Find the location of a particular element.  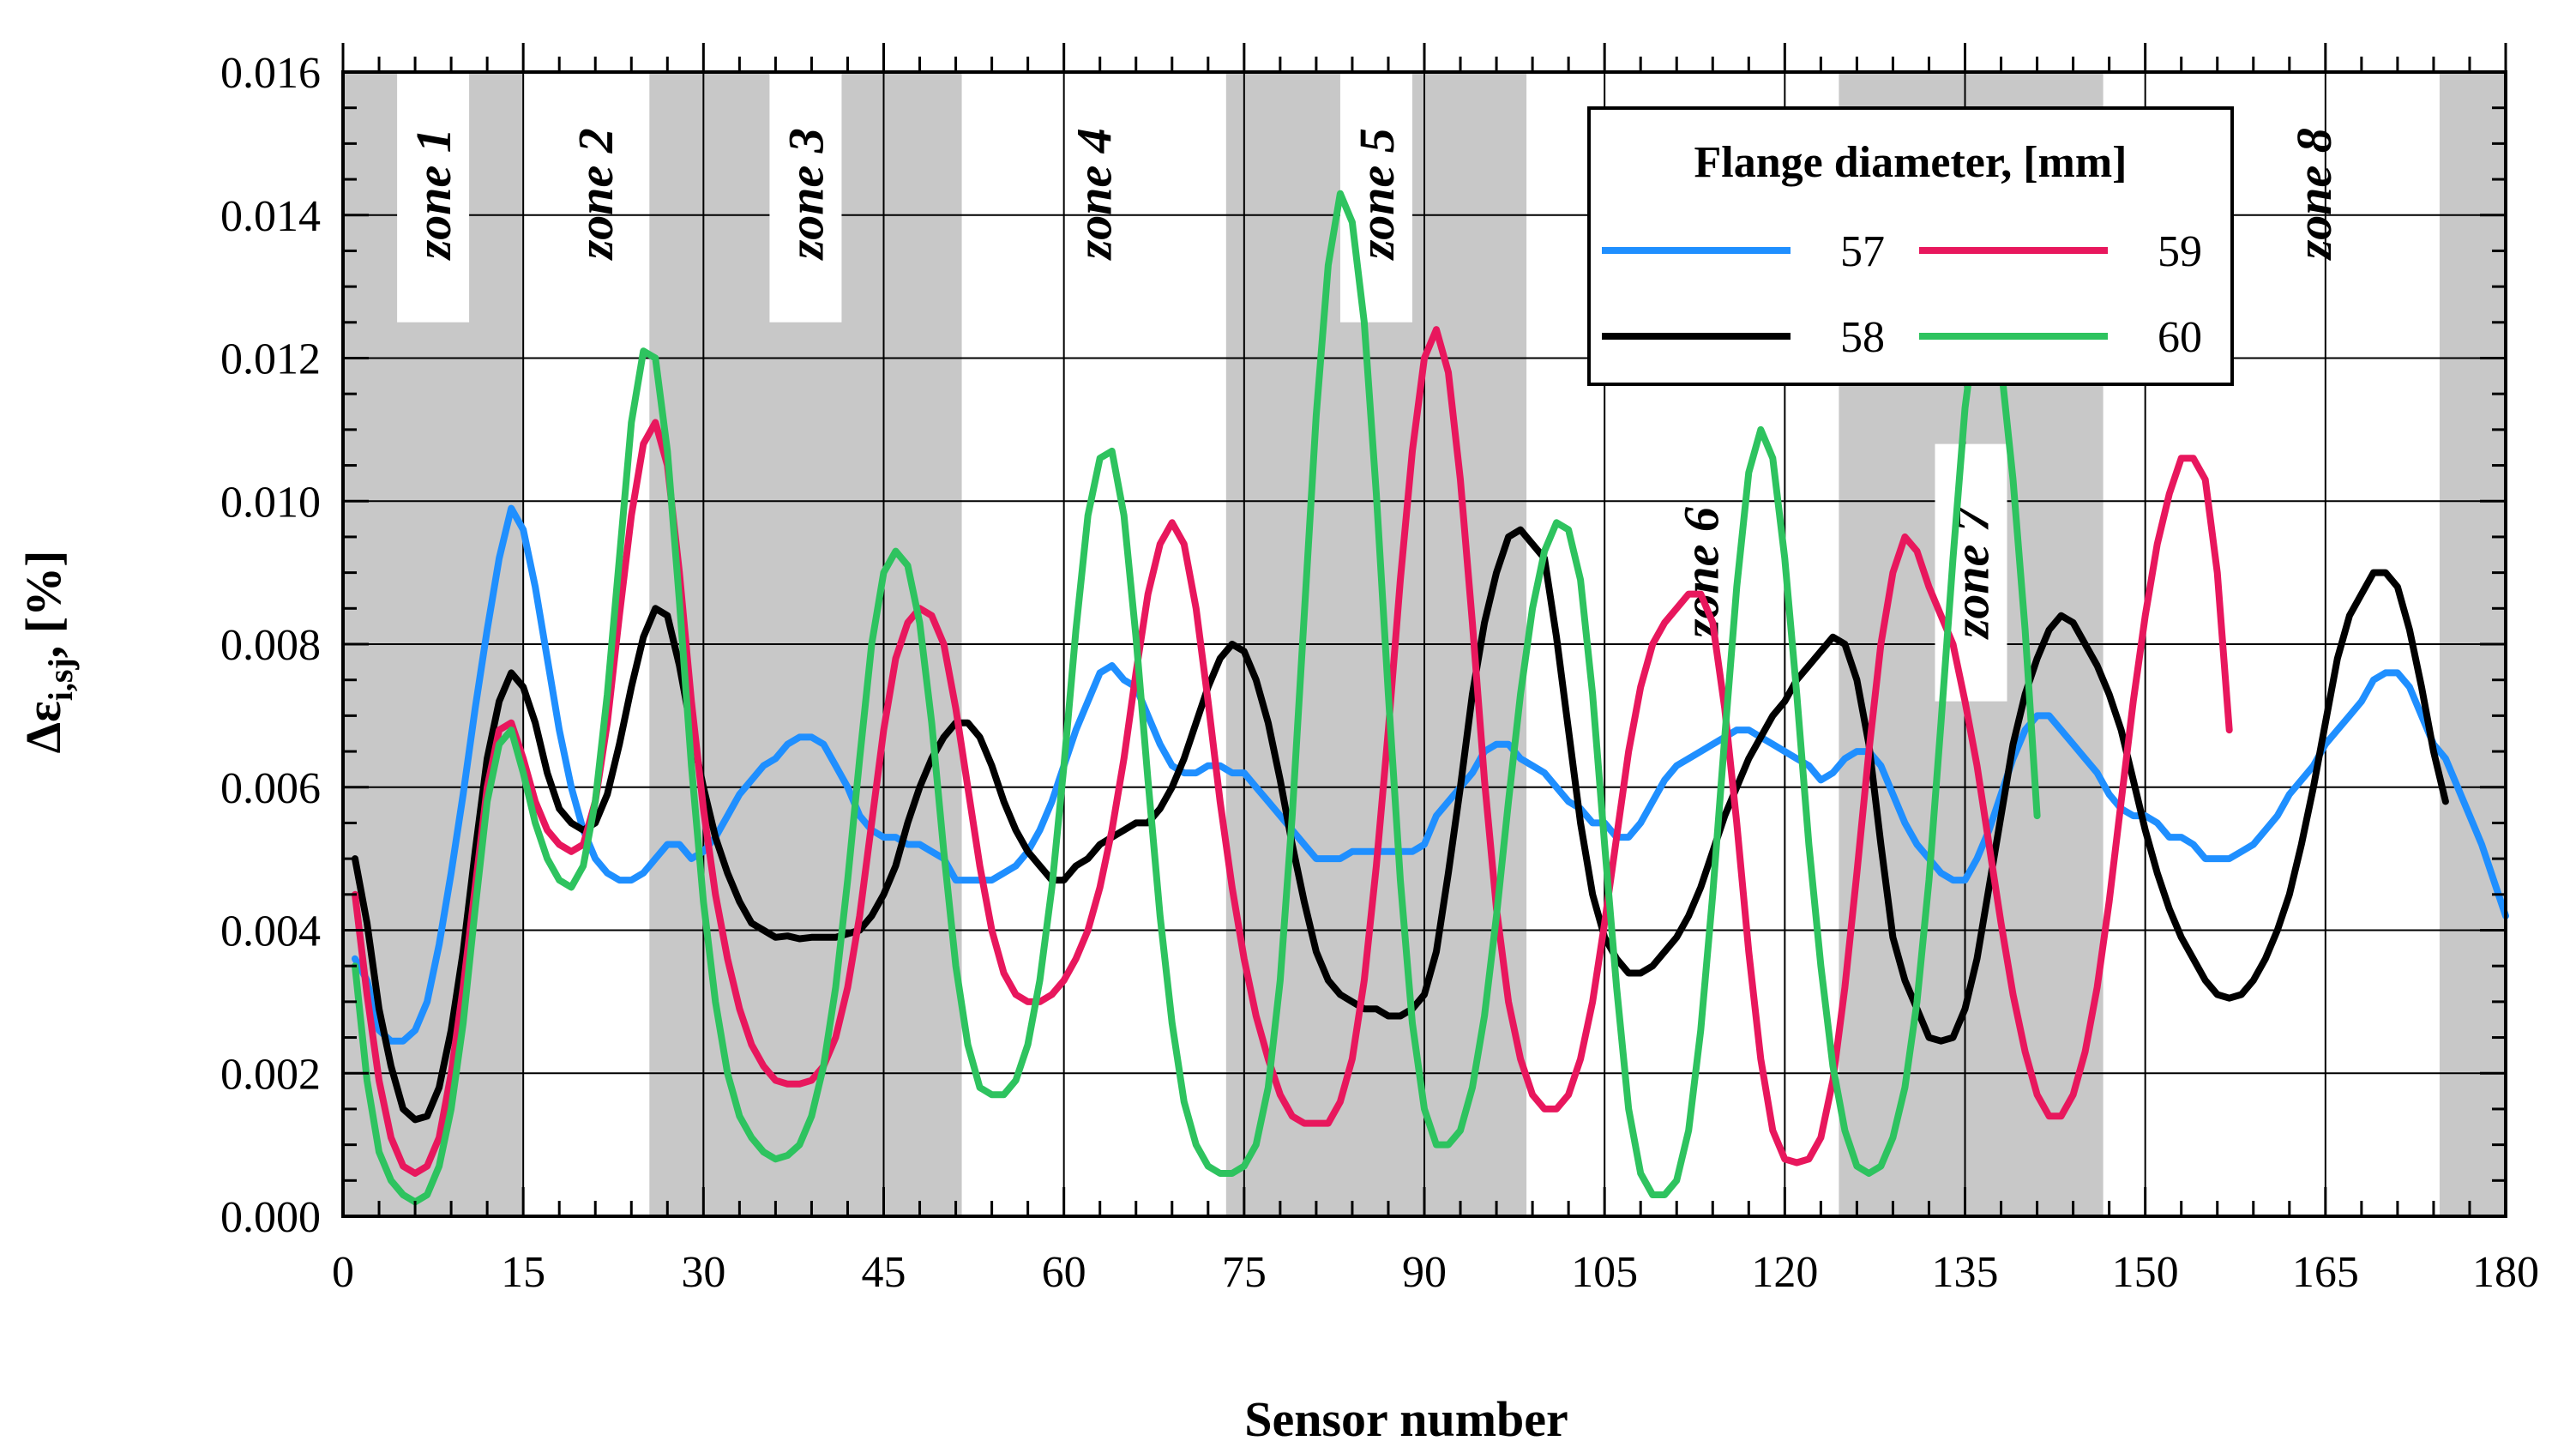

legend: Flange diameter, [mm] 57 58 59 60 is located at coordinates (1911, 246).